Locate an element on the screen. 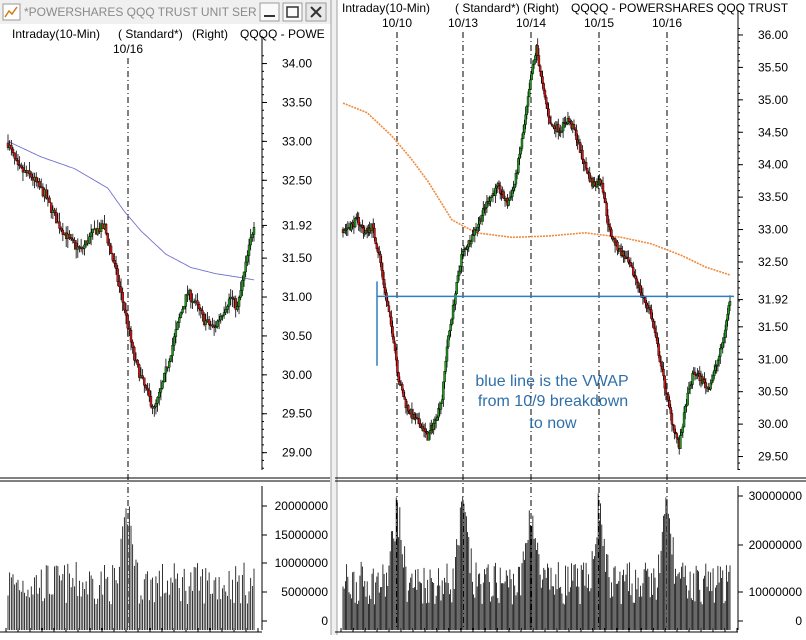  y-tick-label: 34.00 is located at coordinates (773, 165).